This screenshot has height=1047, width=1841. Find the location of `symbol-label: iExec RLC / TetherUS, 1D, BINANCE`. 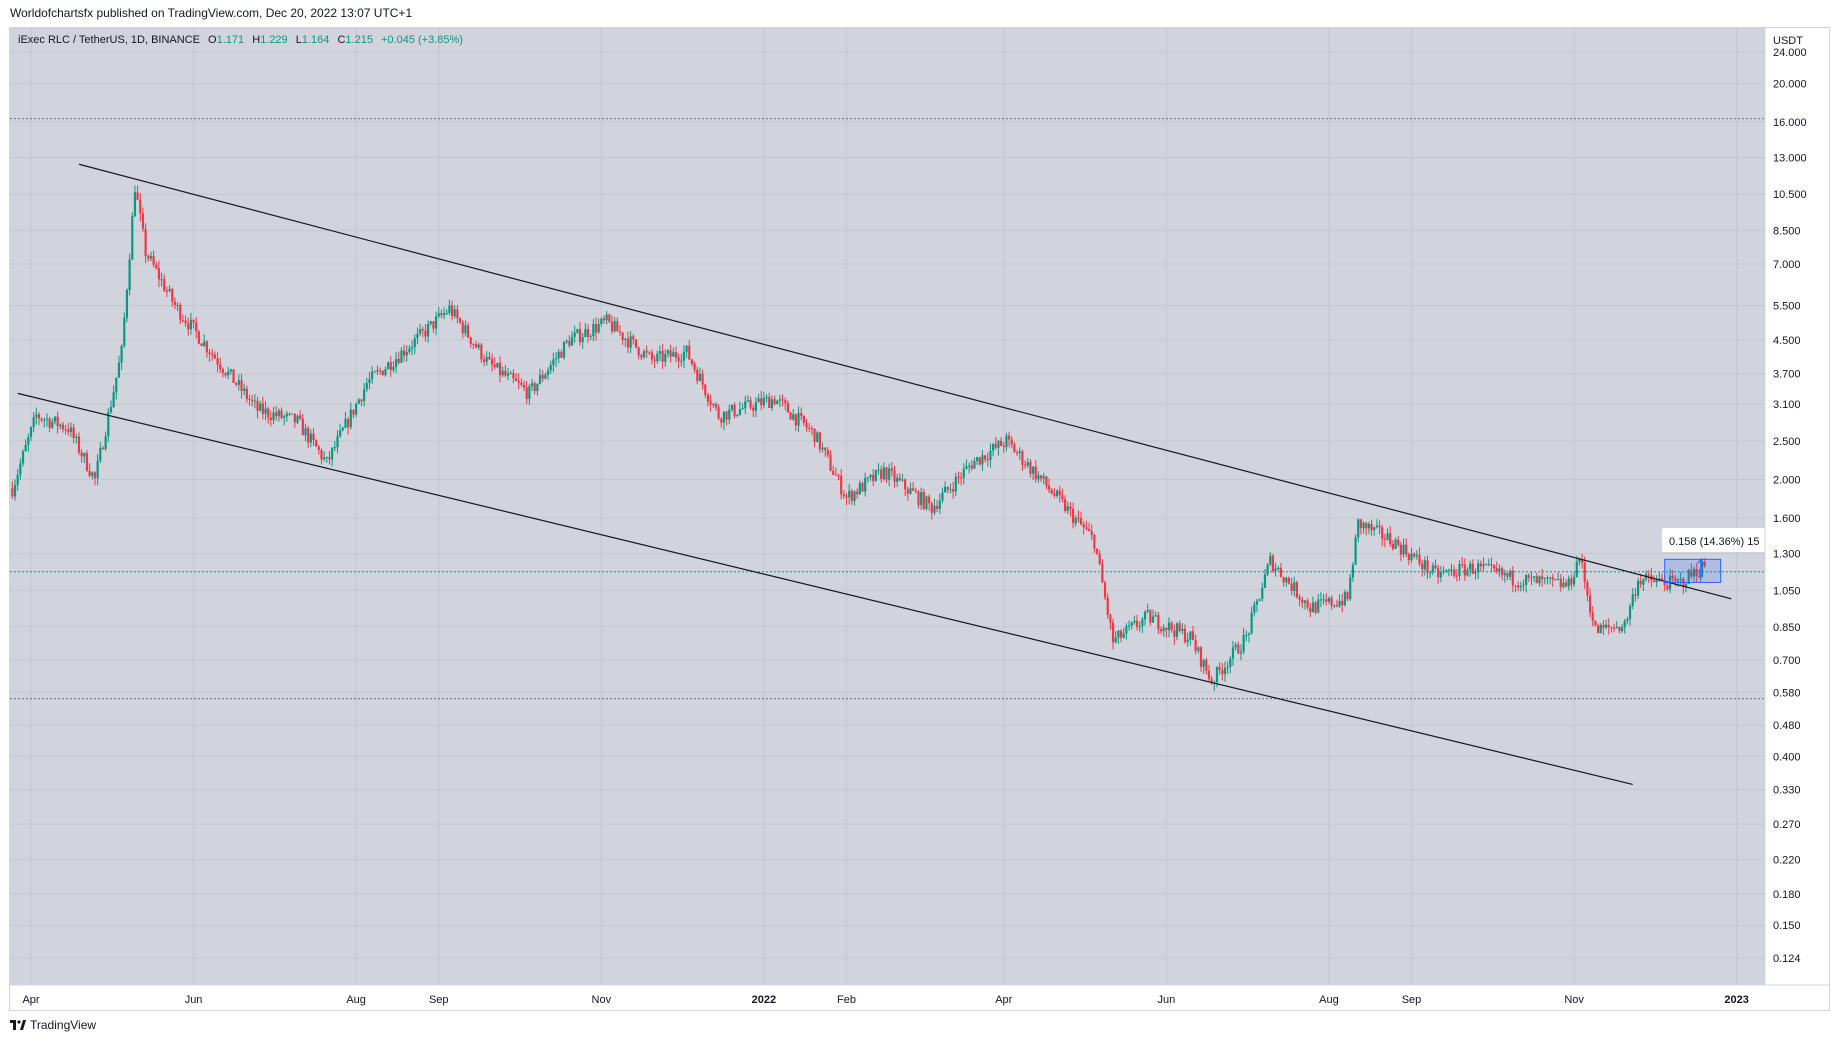

symbol-label: iExec RLC / TetherUS, 1D, BINANCE is located at coordinates (109, 40).